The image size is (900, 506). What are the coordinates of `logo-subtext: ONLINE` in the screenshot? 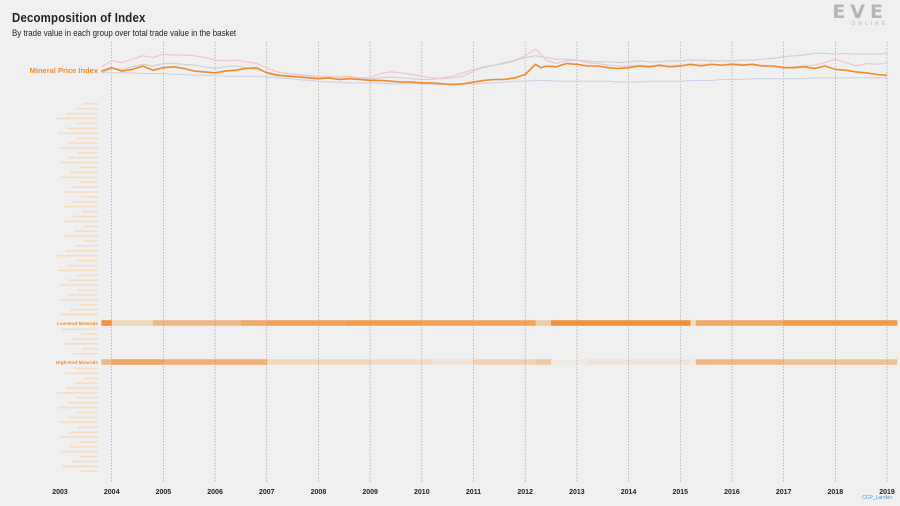 It's located at (869, 24).